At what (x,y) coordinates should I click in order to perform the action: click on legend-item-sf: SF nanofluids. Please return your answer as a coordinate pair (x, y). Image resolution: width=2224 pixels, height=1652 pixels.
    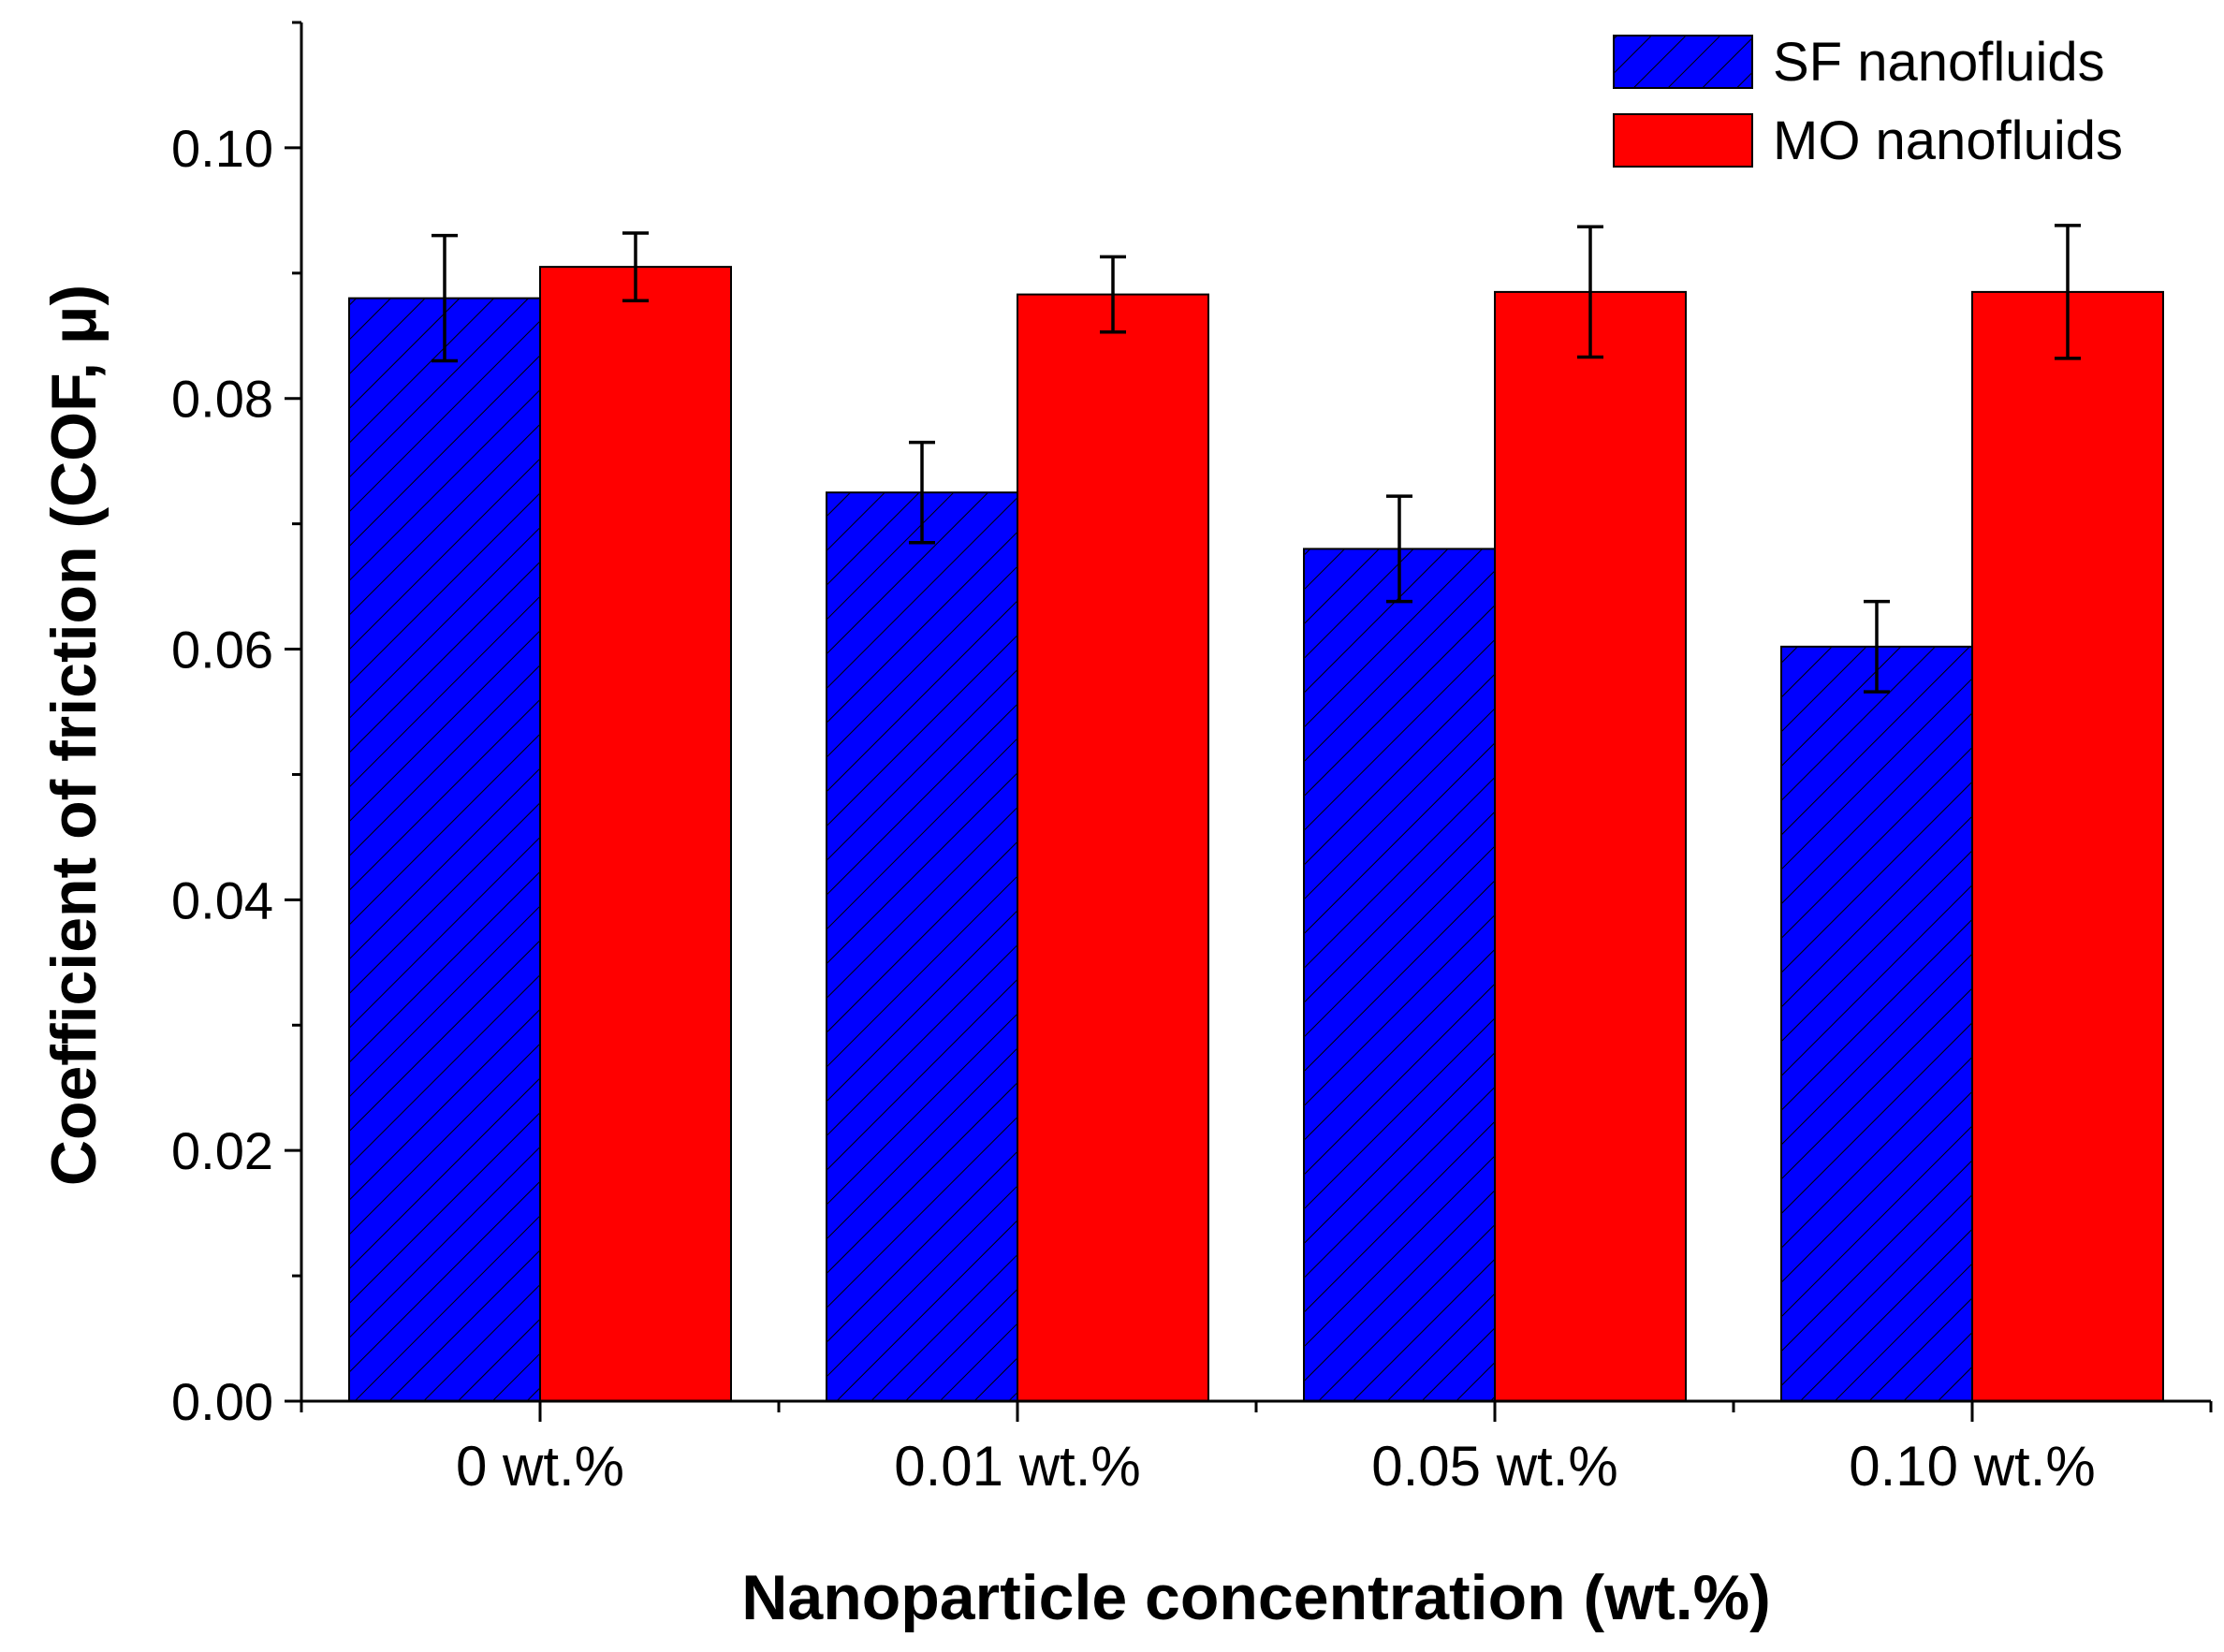
    Looking at the image, I should click on (1859, 63).